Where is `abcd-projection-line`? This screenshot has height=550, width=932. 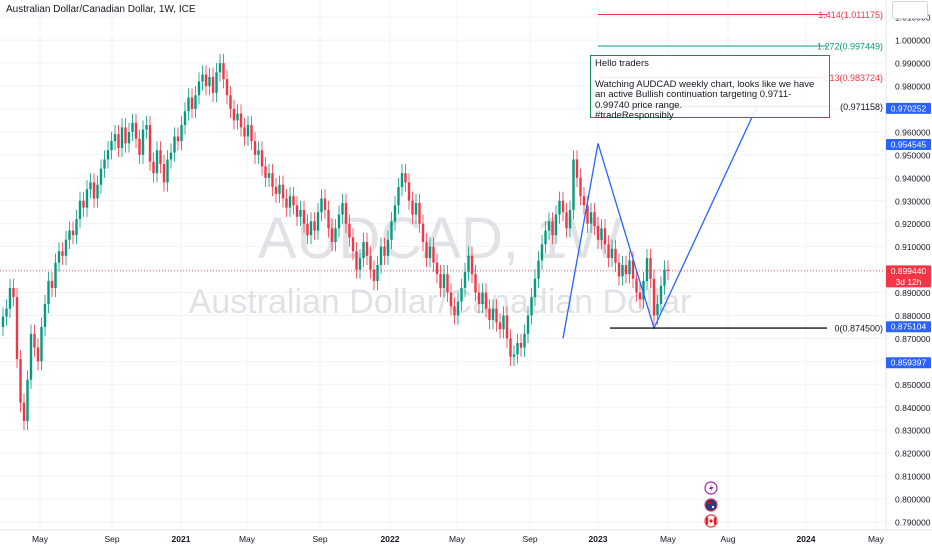 abcd-projection-line is located at coordinates (660, 222).